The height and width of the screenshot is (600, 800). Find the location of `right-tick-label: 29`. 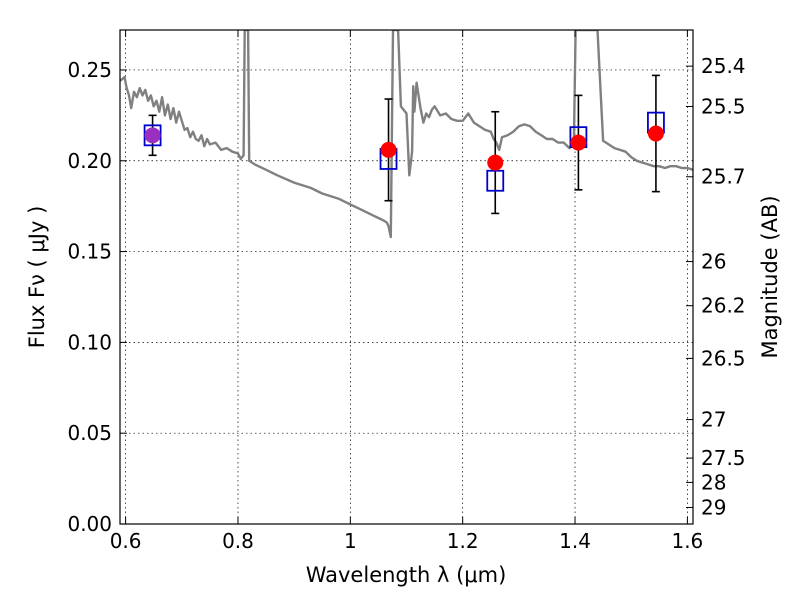

right-tick-label: 29 is located at coordinates (713, 507).